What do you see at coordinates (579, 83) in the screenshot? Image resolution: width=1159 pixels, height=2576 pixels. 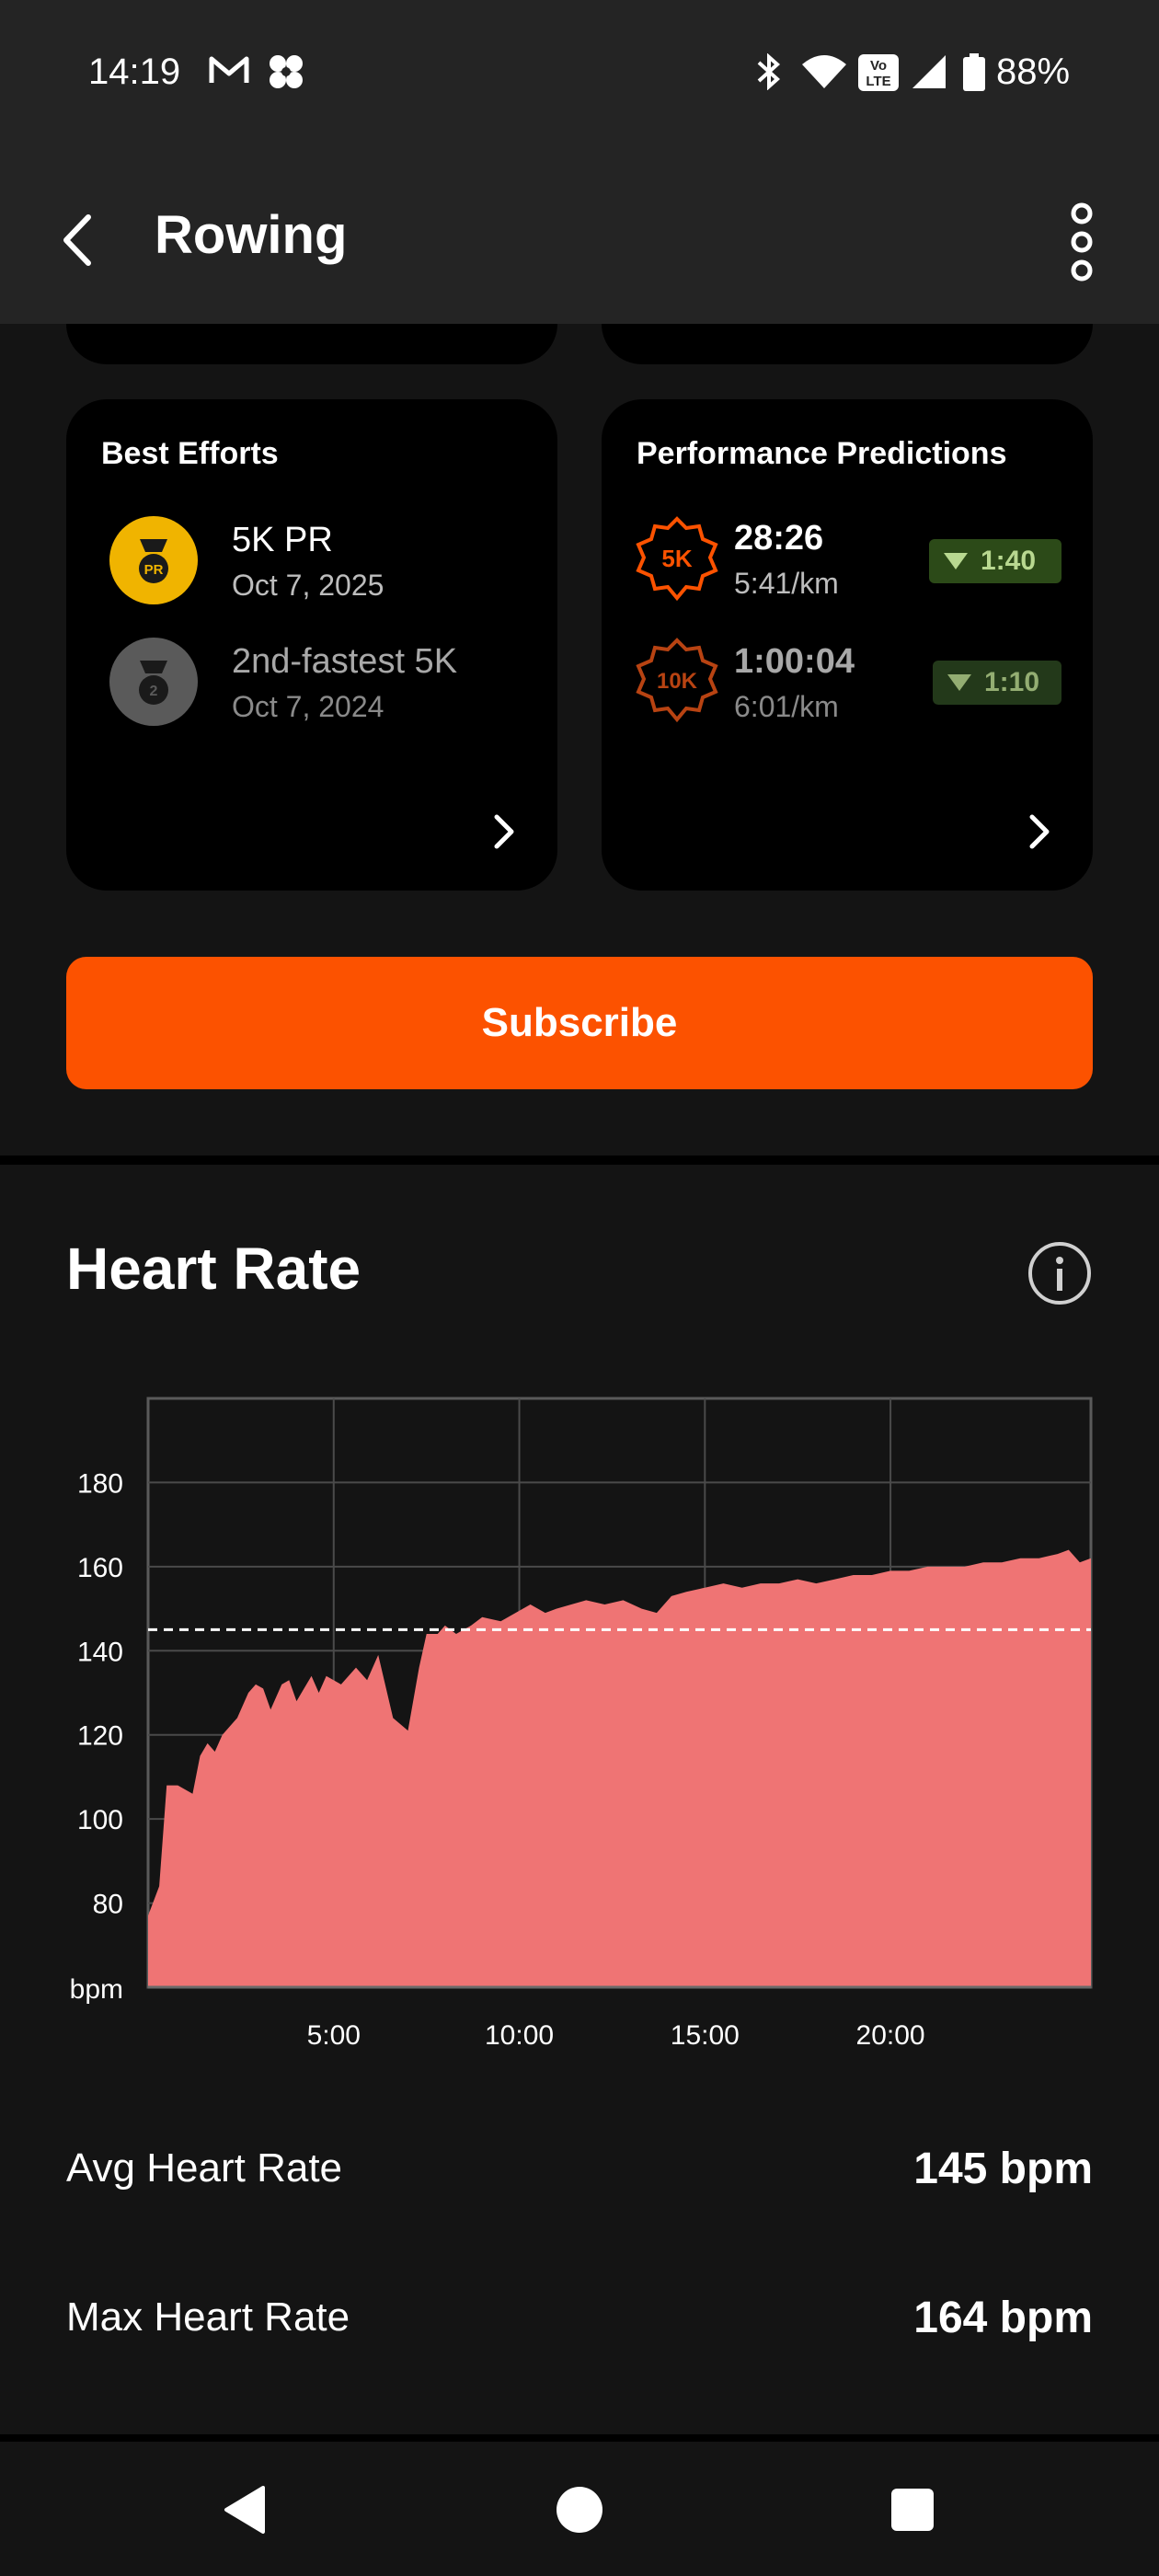 I see `status-bar: 14:19 Vo LTE 88%` at bounding box center [579, 83].